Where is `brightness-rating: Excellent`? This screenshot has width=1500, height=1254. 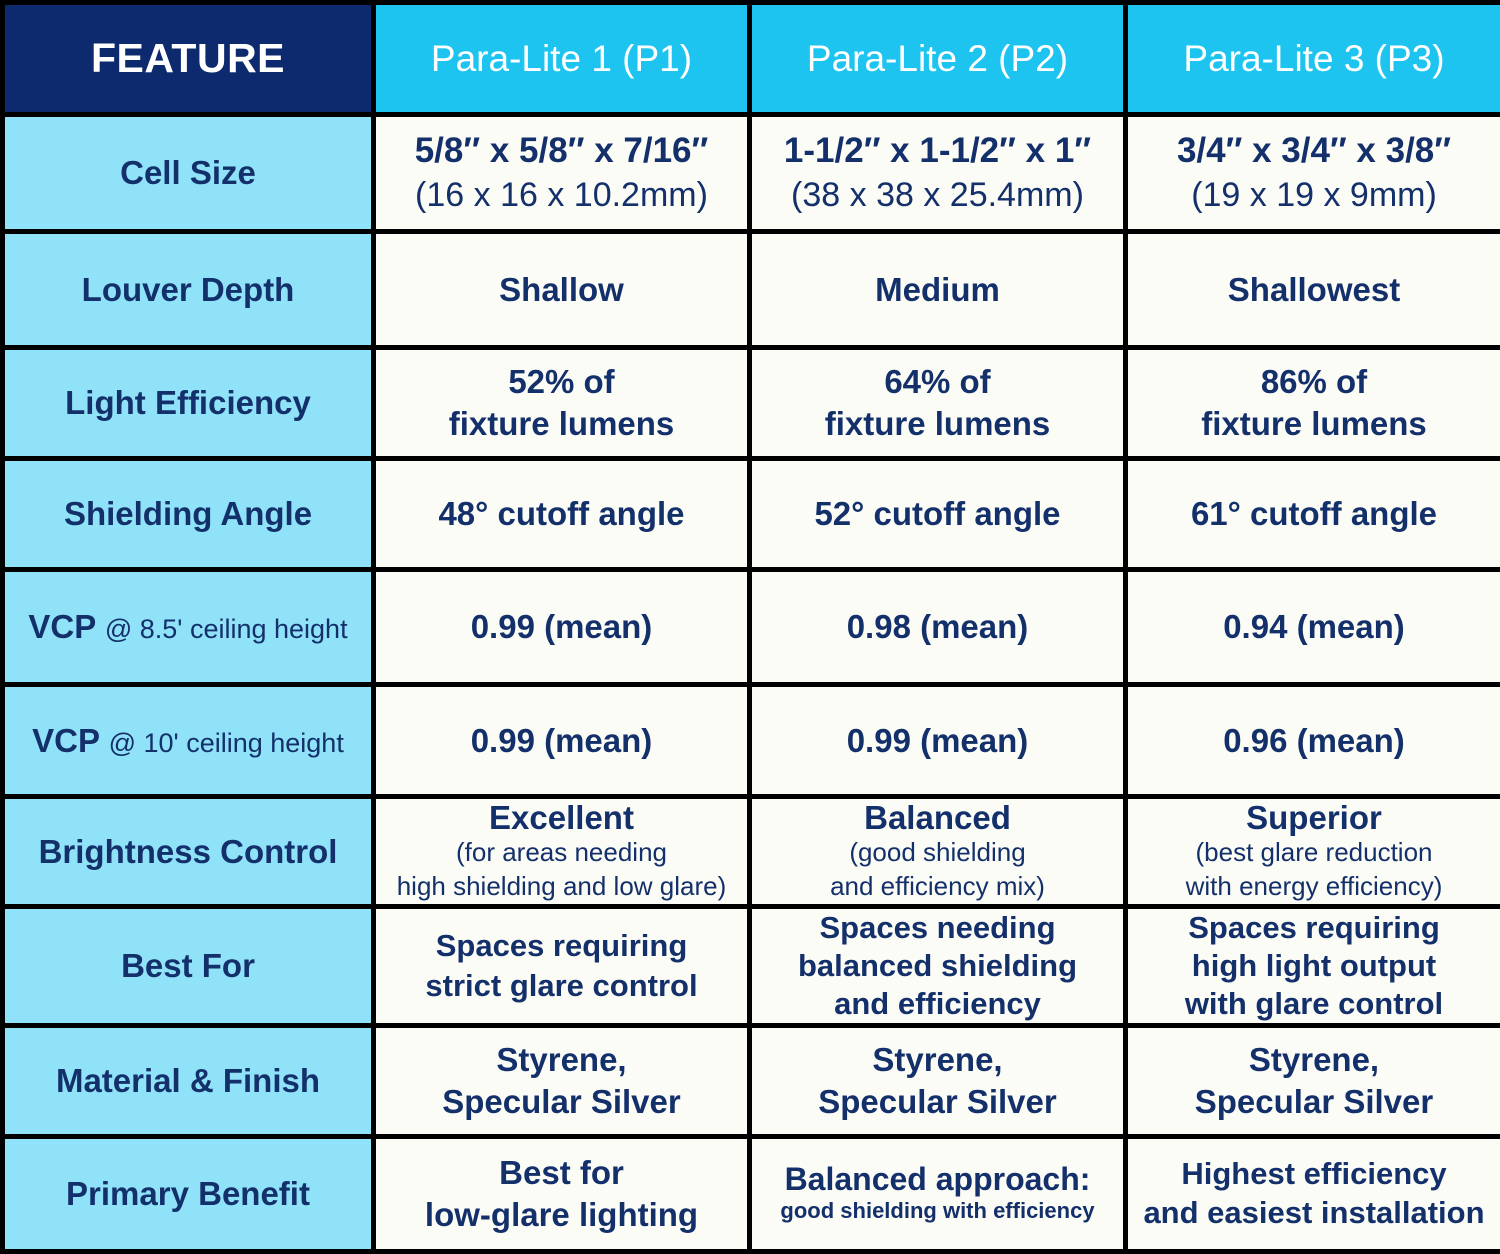
brightness-rating: Excellent is located at coordinates (561, 817).